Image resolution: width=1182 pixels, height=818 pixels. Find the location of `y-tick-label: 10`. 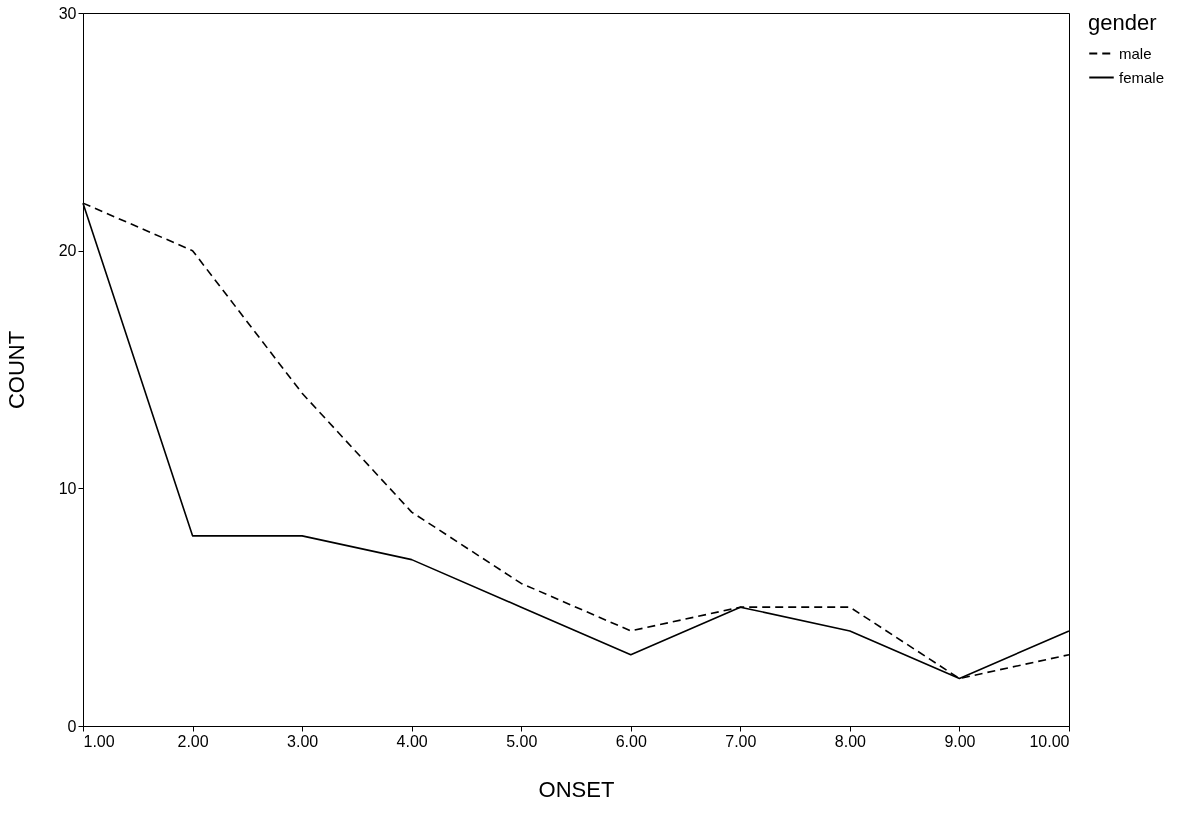

y-tick-label: 10 is located at coordinates (67, 488).